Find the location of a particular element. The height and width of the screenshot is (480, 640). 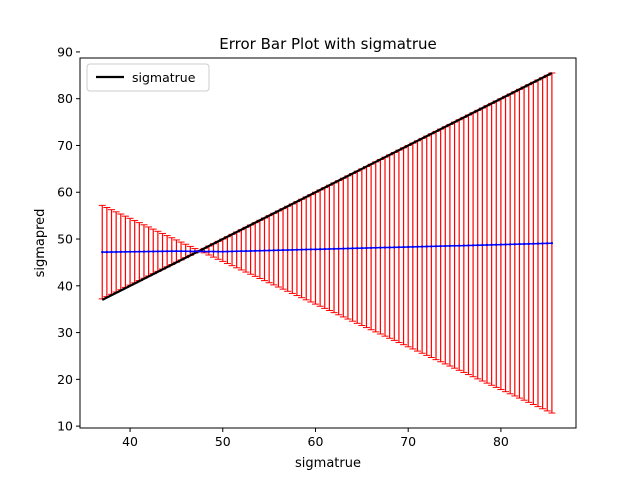

y-tick-label: 10 is located at coordinates (65, 426).